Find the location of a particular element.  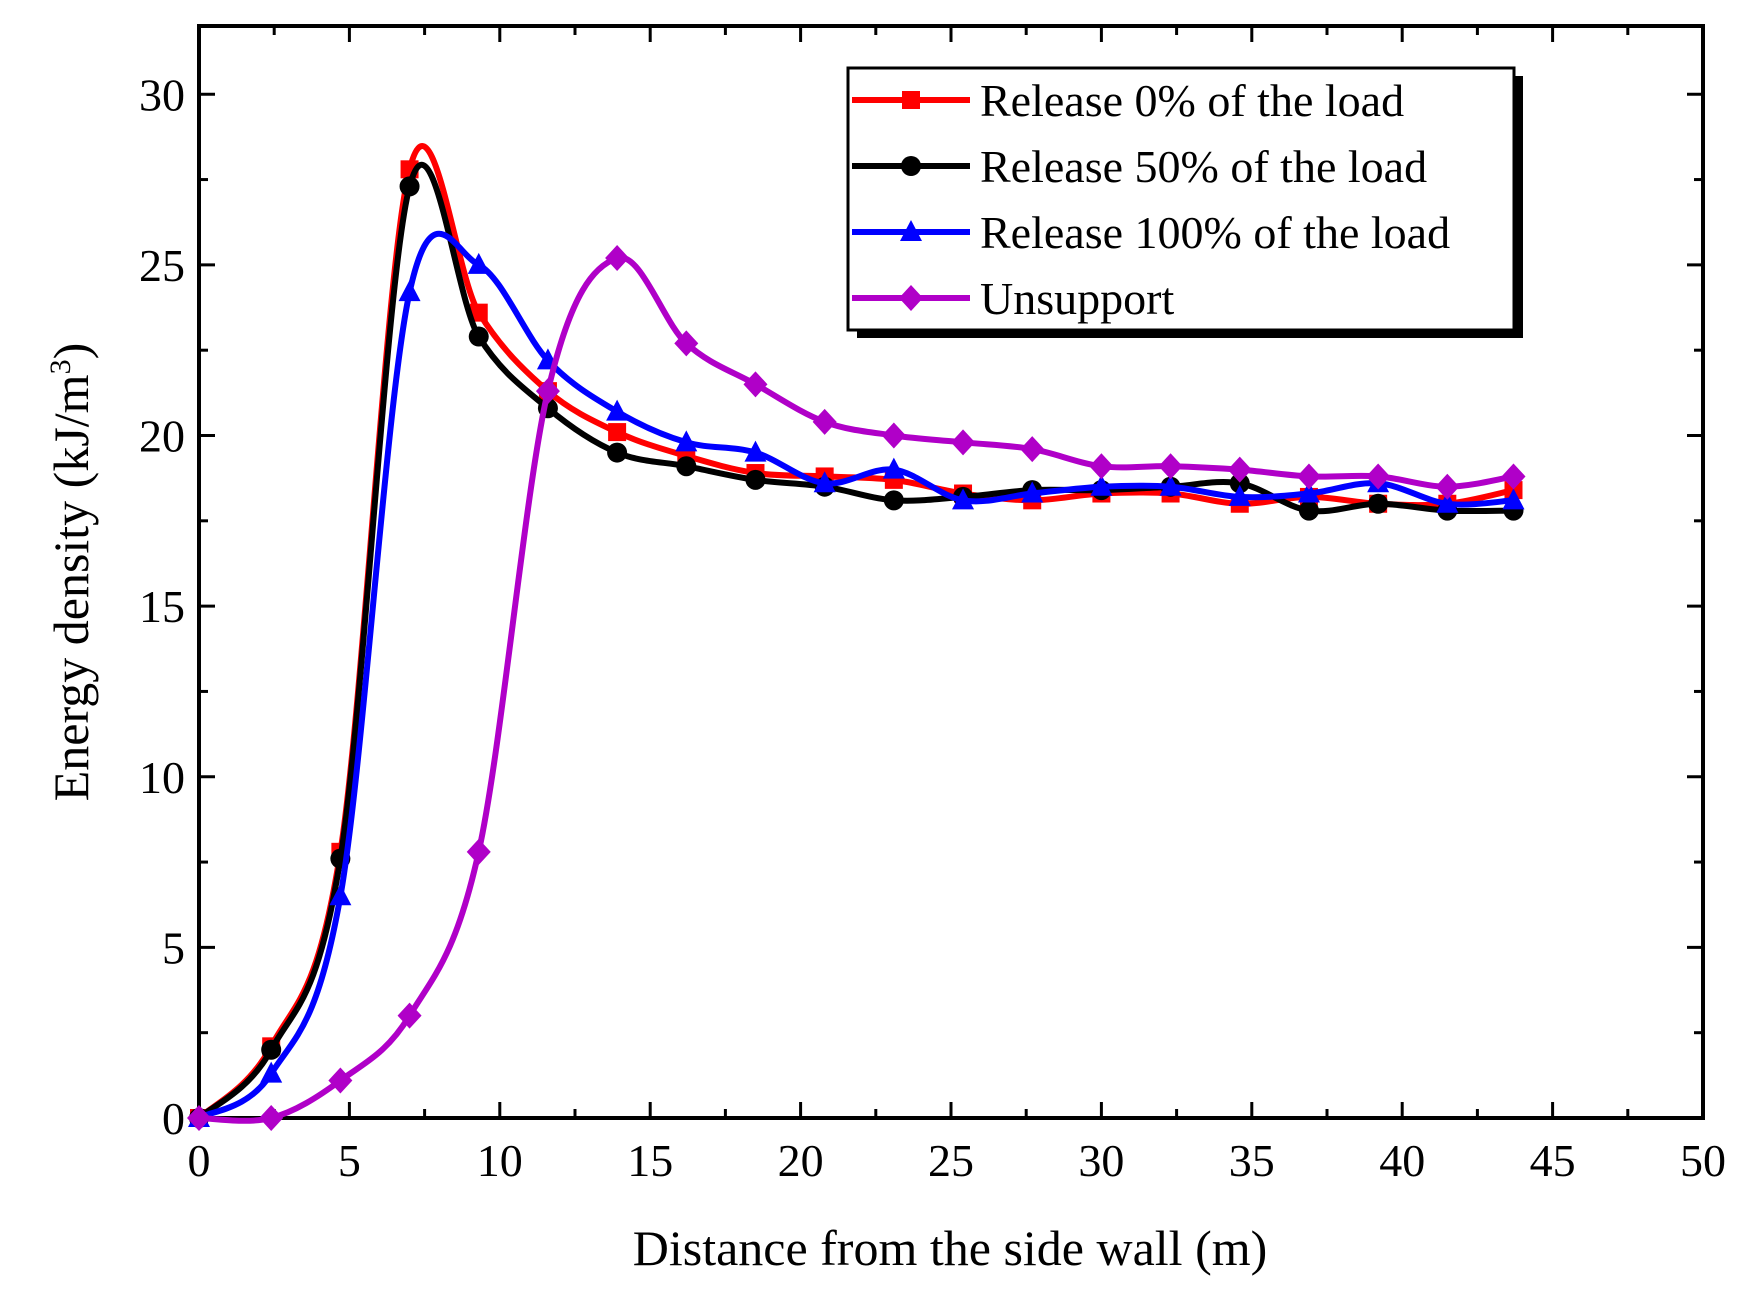

y-tick-label: 25 is located at coordinates (162, 265).